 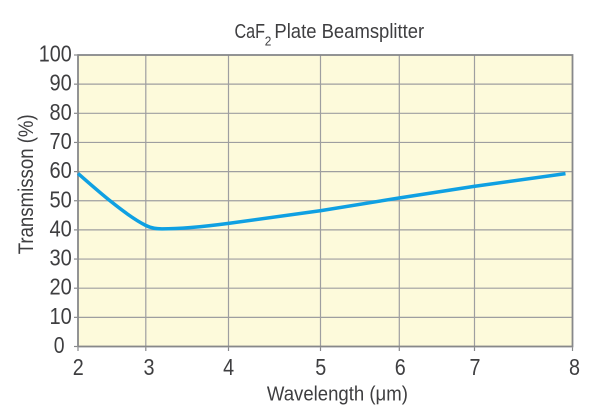 What do you see at coordinates (228, 367) in the screenshot?
I see `svg-text: 4` at bounding box center [228, 367].